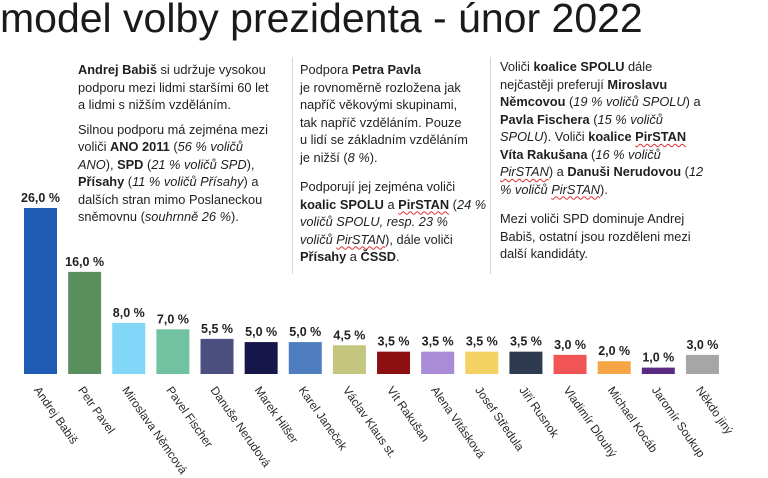  What do you see at coordinates (526, 362) in the screenshot?
I see `bar-jiri-rusnok` at bounding box center [526, 362].